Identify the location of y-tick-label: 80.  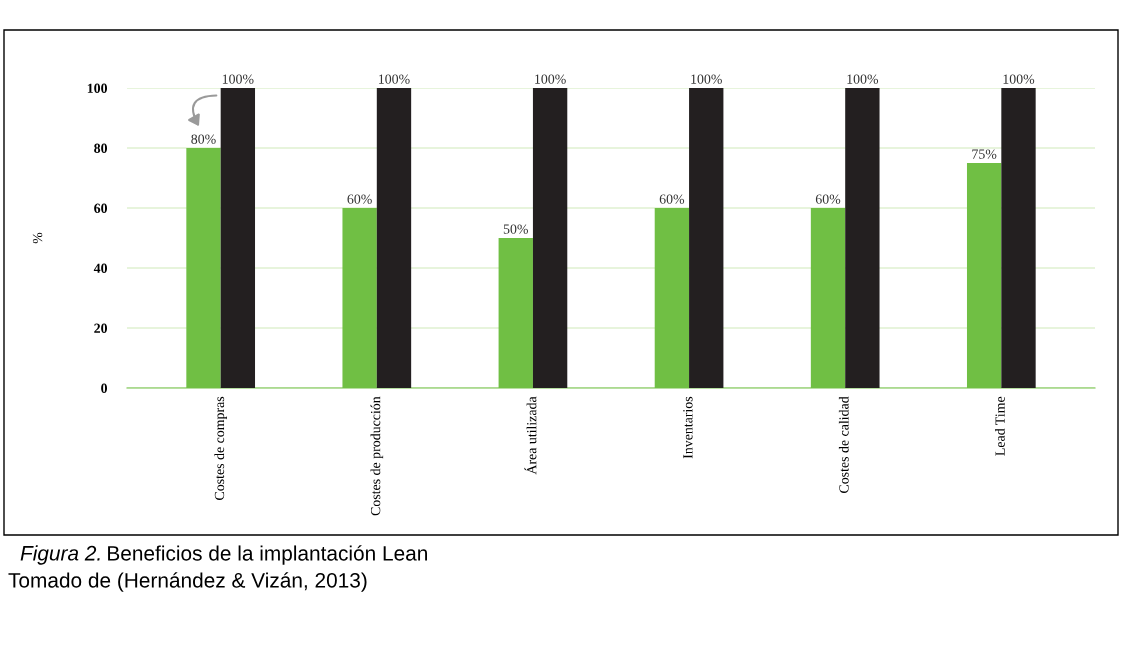
(101, 148).